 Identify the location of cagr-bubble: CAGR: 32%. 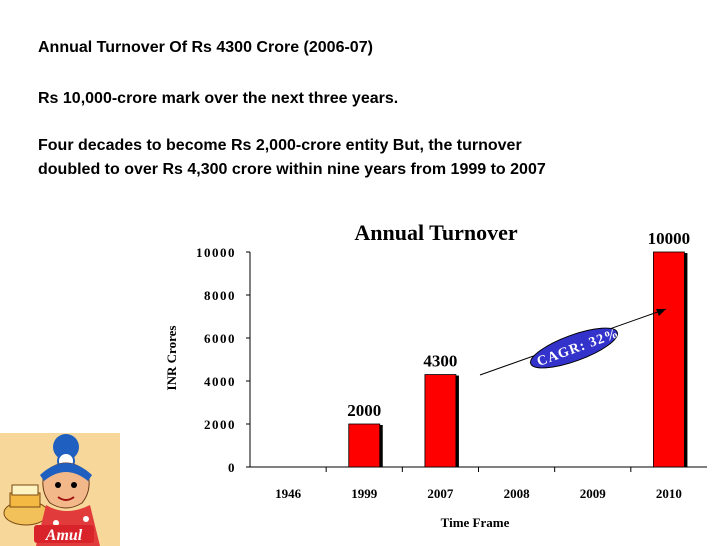
(575, 348).